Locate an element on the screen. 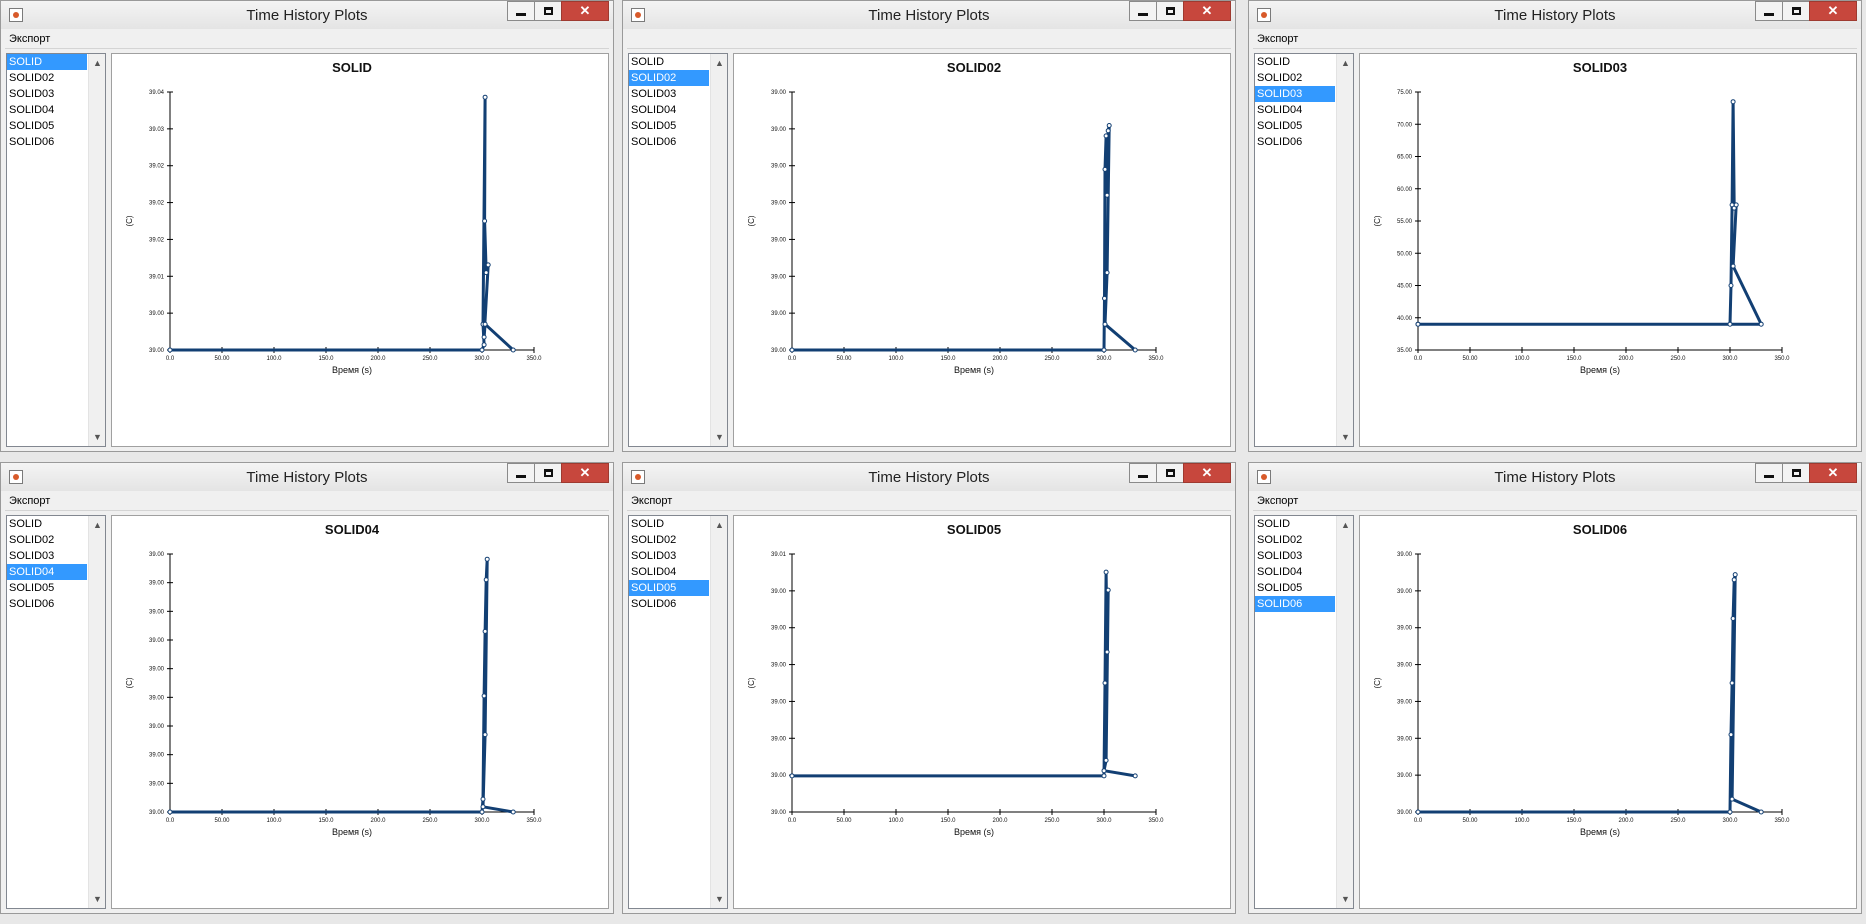  x-tick-label: 350.0 is located at coordinates (534, 821).